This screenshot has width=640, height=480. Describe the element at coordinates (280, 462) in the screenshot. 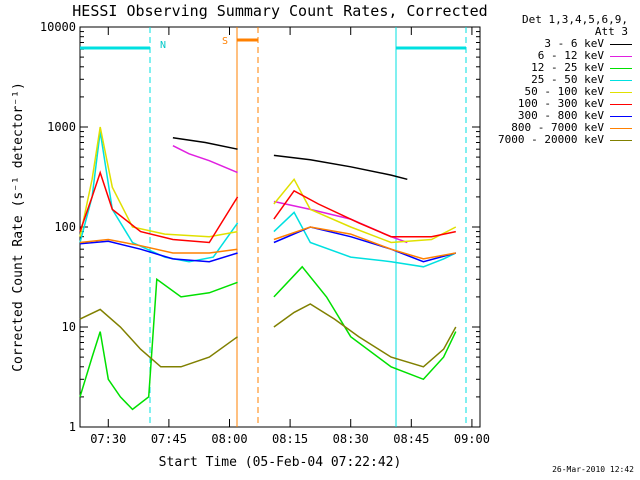

I see `x-axis-label: Start Time (05-Feb-04 07:22:42)` at that location.